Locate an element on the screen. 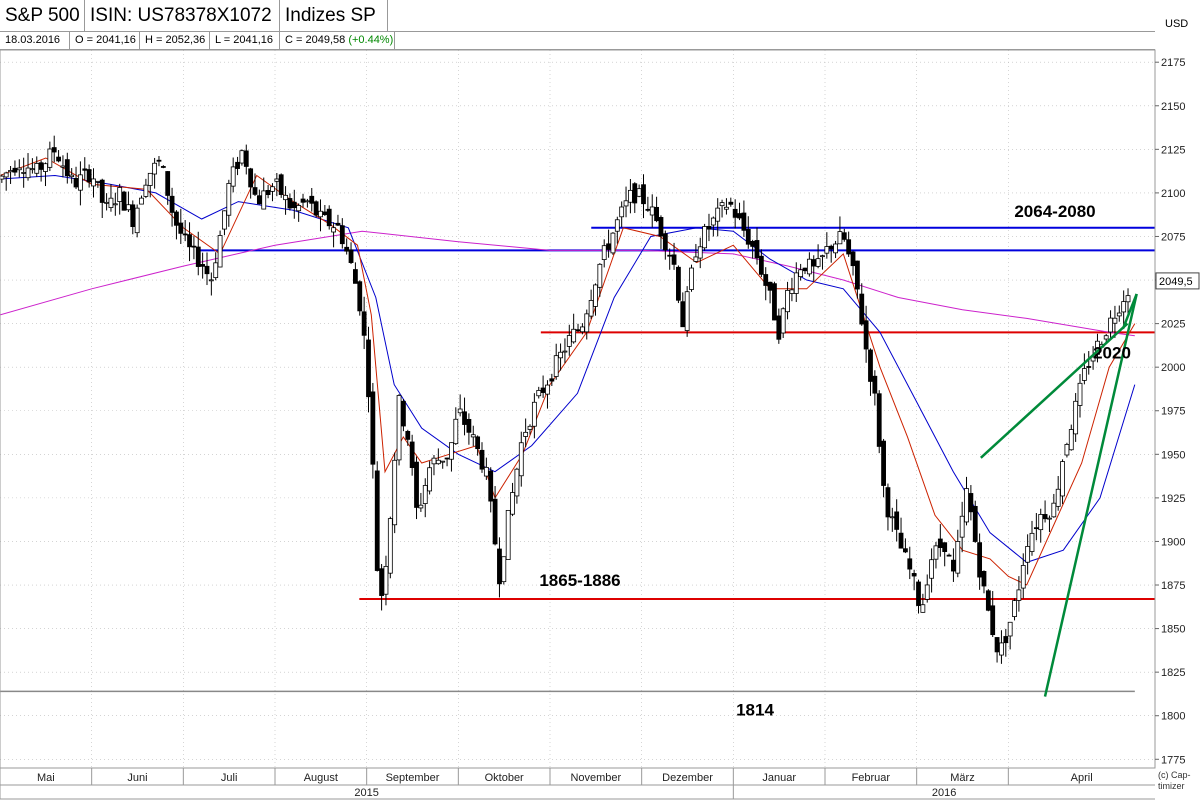 This screenshot has height=800, width=1200. month-label: Februar is located at coordinates (871, 778).